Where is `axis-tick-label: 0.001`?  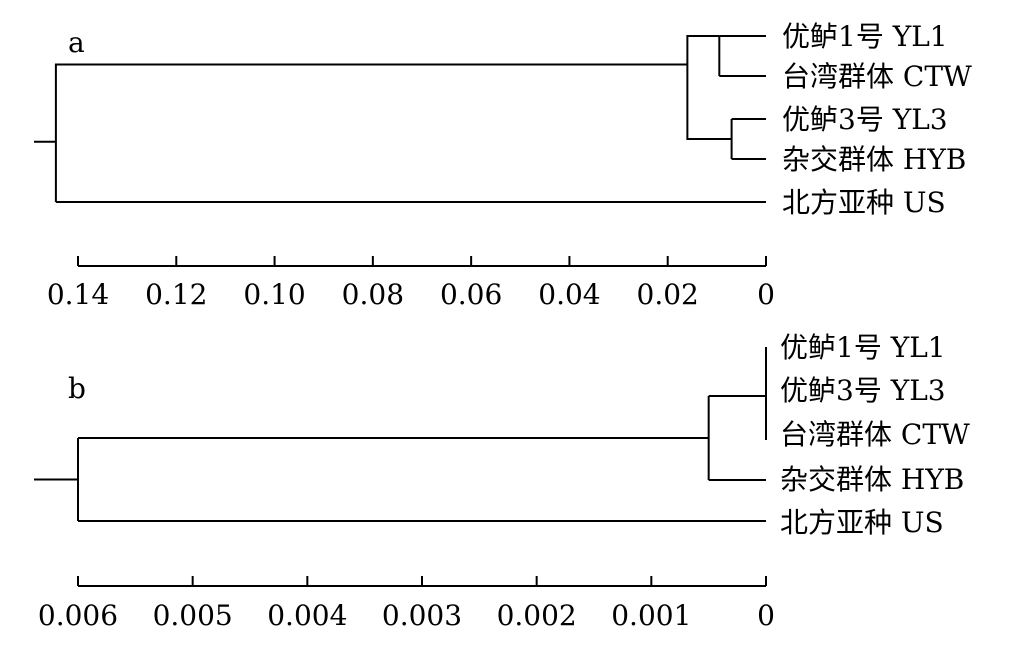 axis-tick-label: 0.001 is located at coordinates (651, 615).